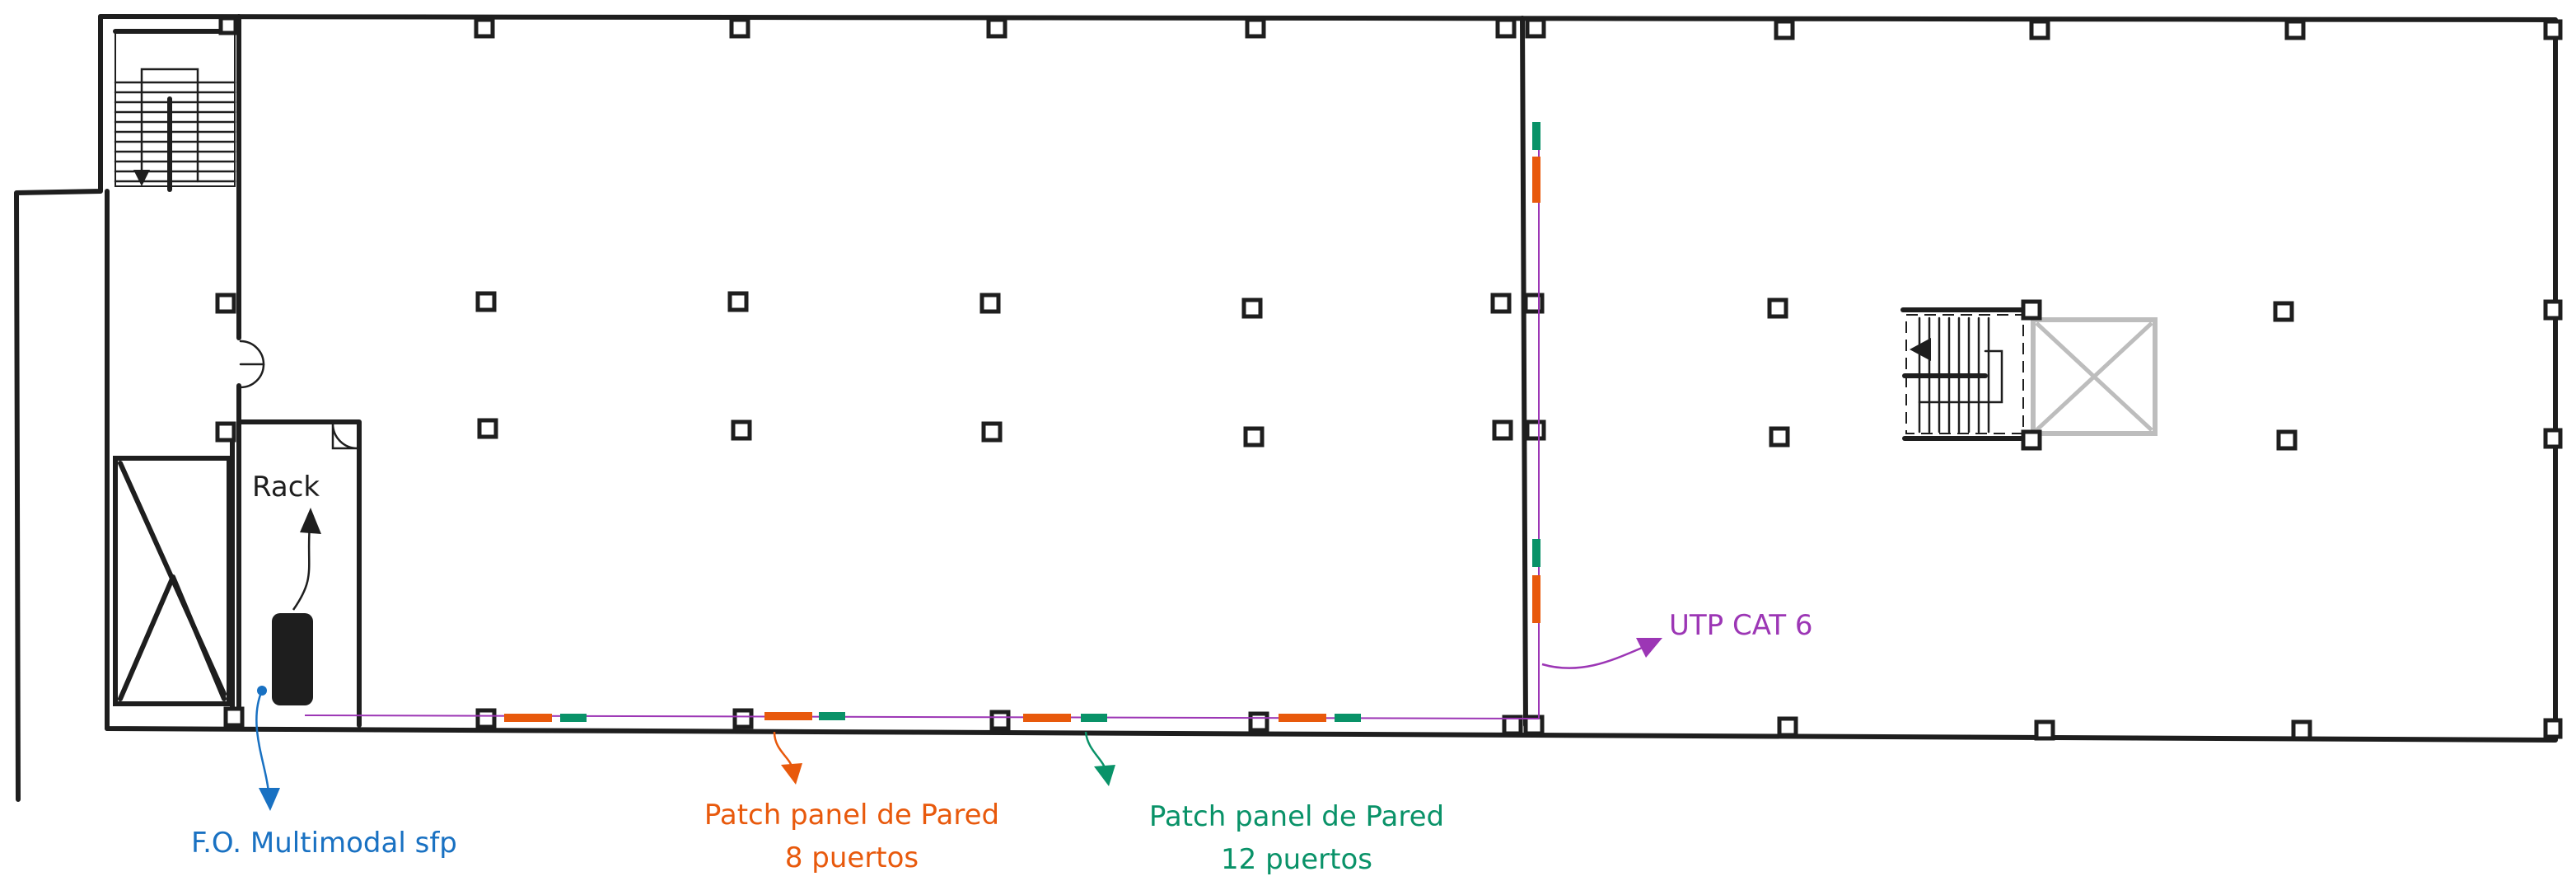  What do you see at coordinates (175, 112) in the screenshot?
I see `stair-top-left` at bounding box center [175, 112].